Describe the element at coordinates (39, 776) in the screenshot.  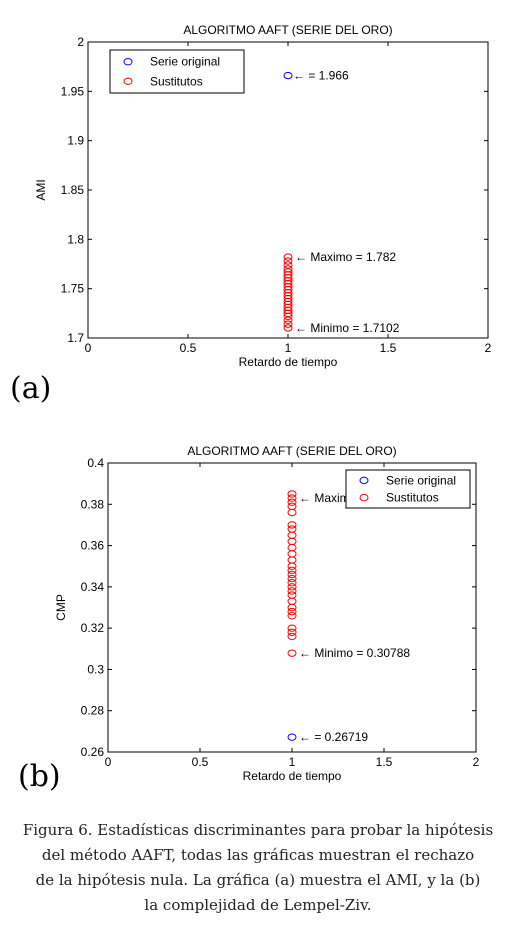
I see `panel-label: (b)` at that location.